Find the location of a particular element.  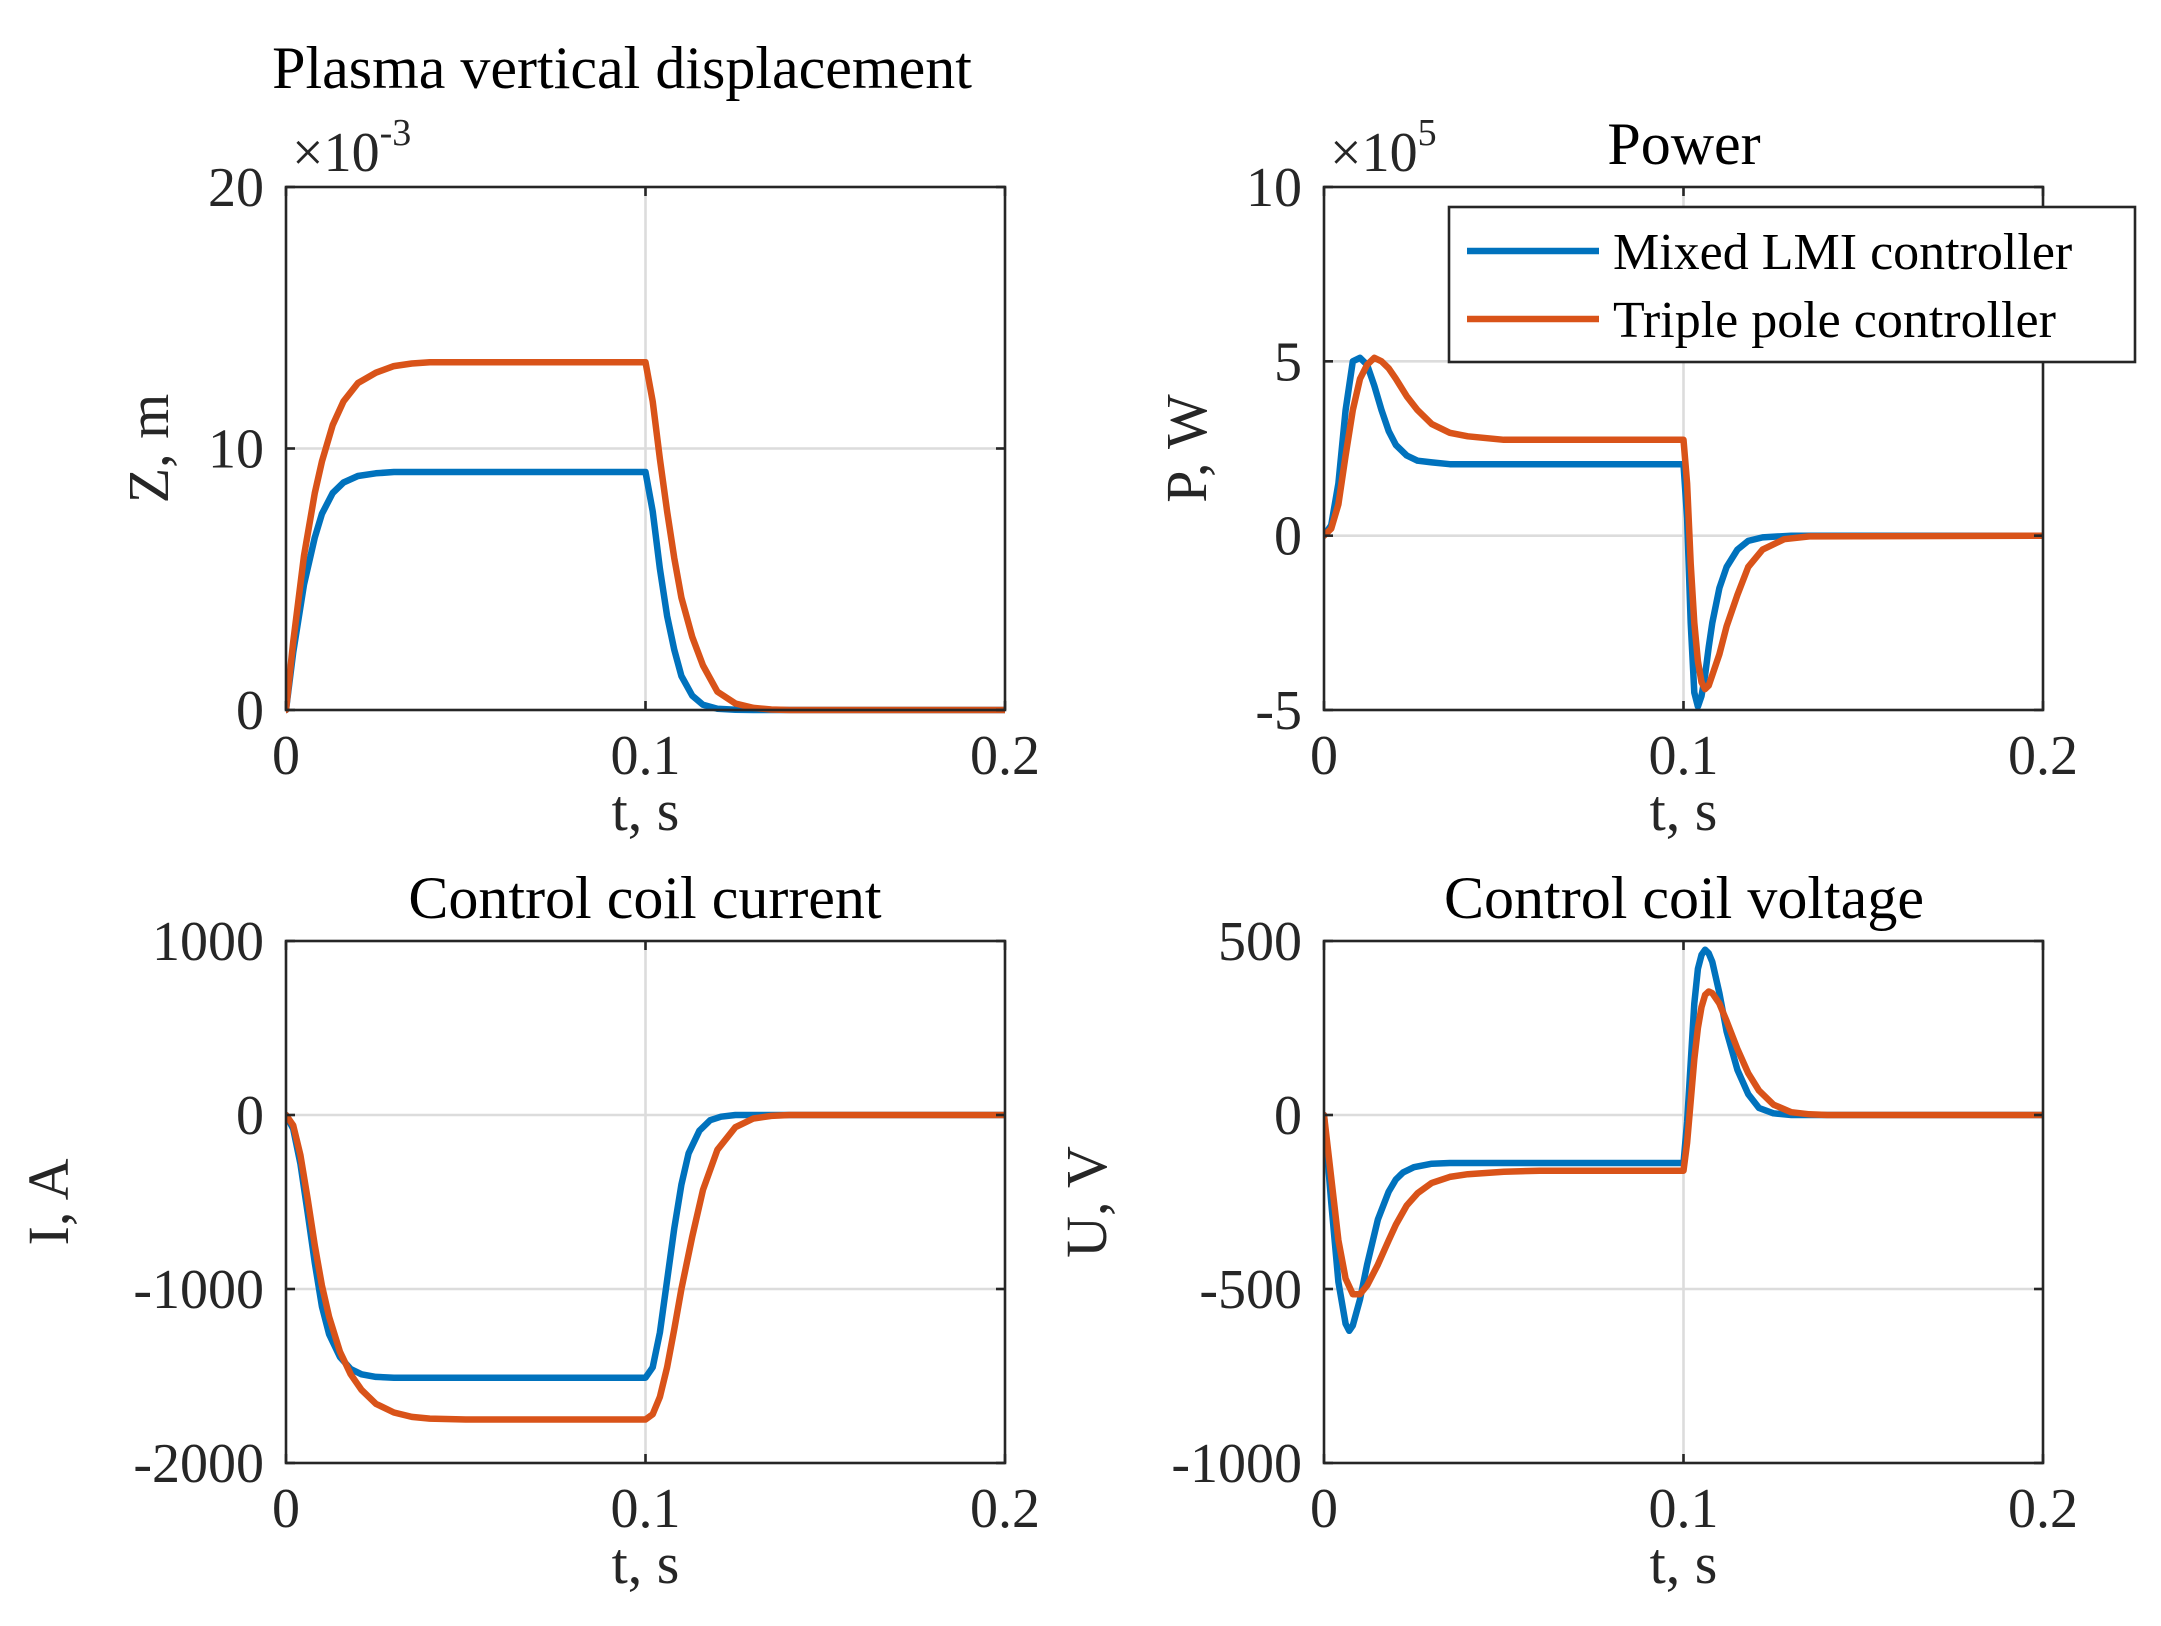

legend-entry: Triple pole controller is located at coordinates (1834, 320).